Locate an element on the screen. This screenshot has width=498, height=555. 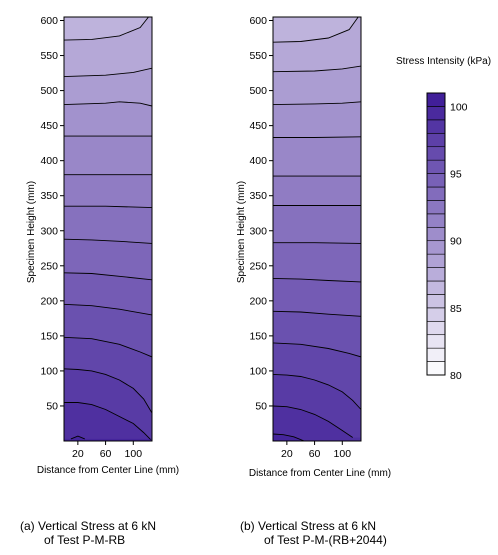
colorbar: 80 85 90 95 100 is located at coordinates (447, 237).